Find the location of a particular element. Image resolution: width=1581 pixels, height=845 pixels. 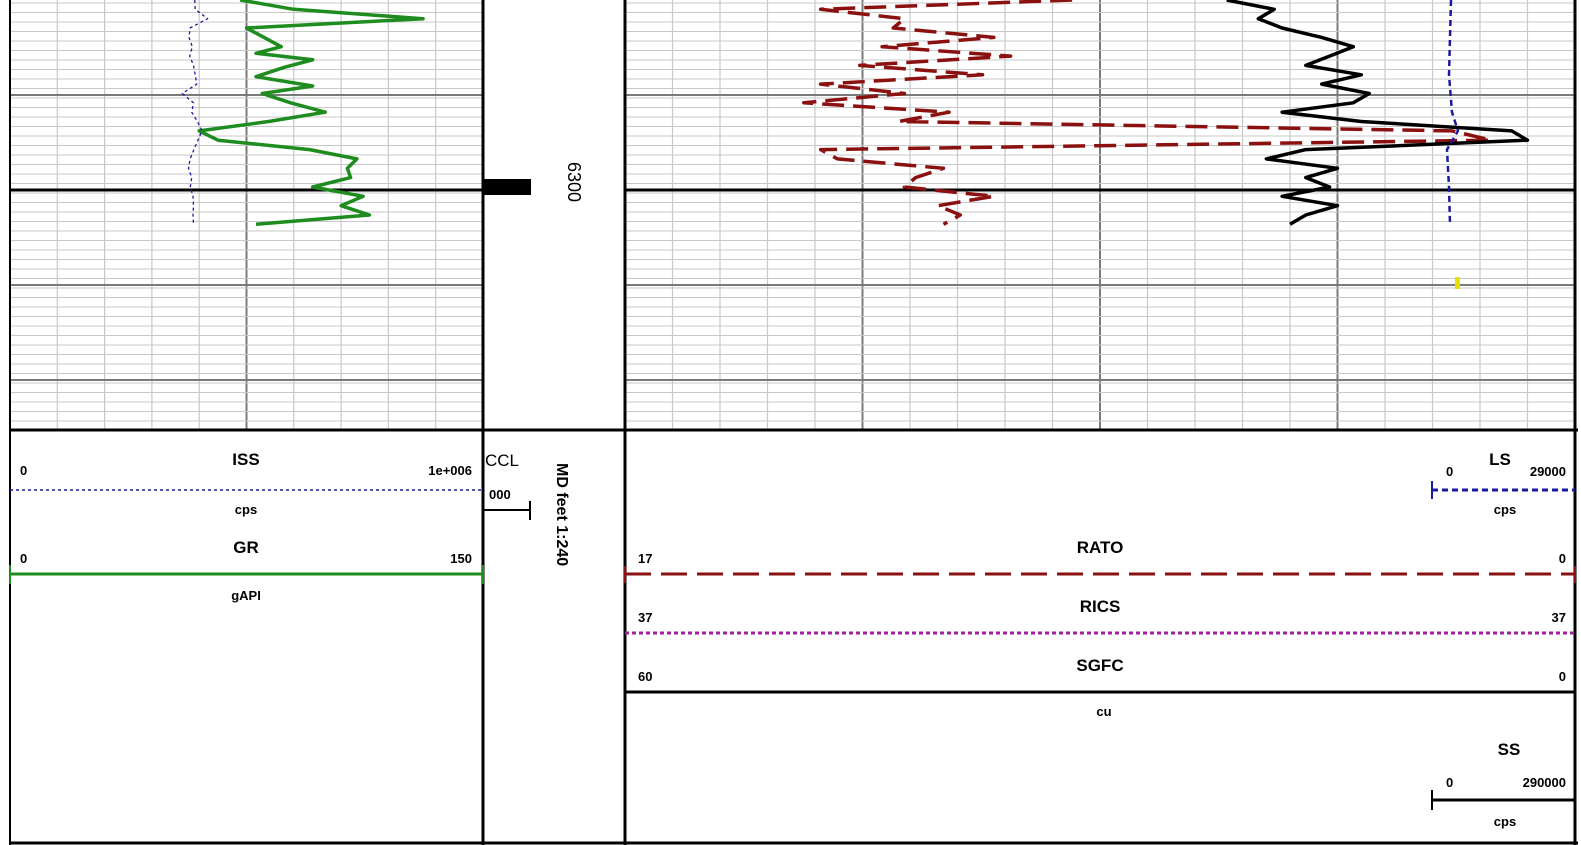

sgfc-title: SGFC is located at coordinates (1099, 665).